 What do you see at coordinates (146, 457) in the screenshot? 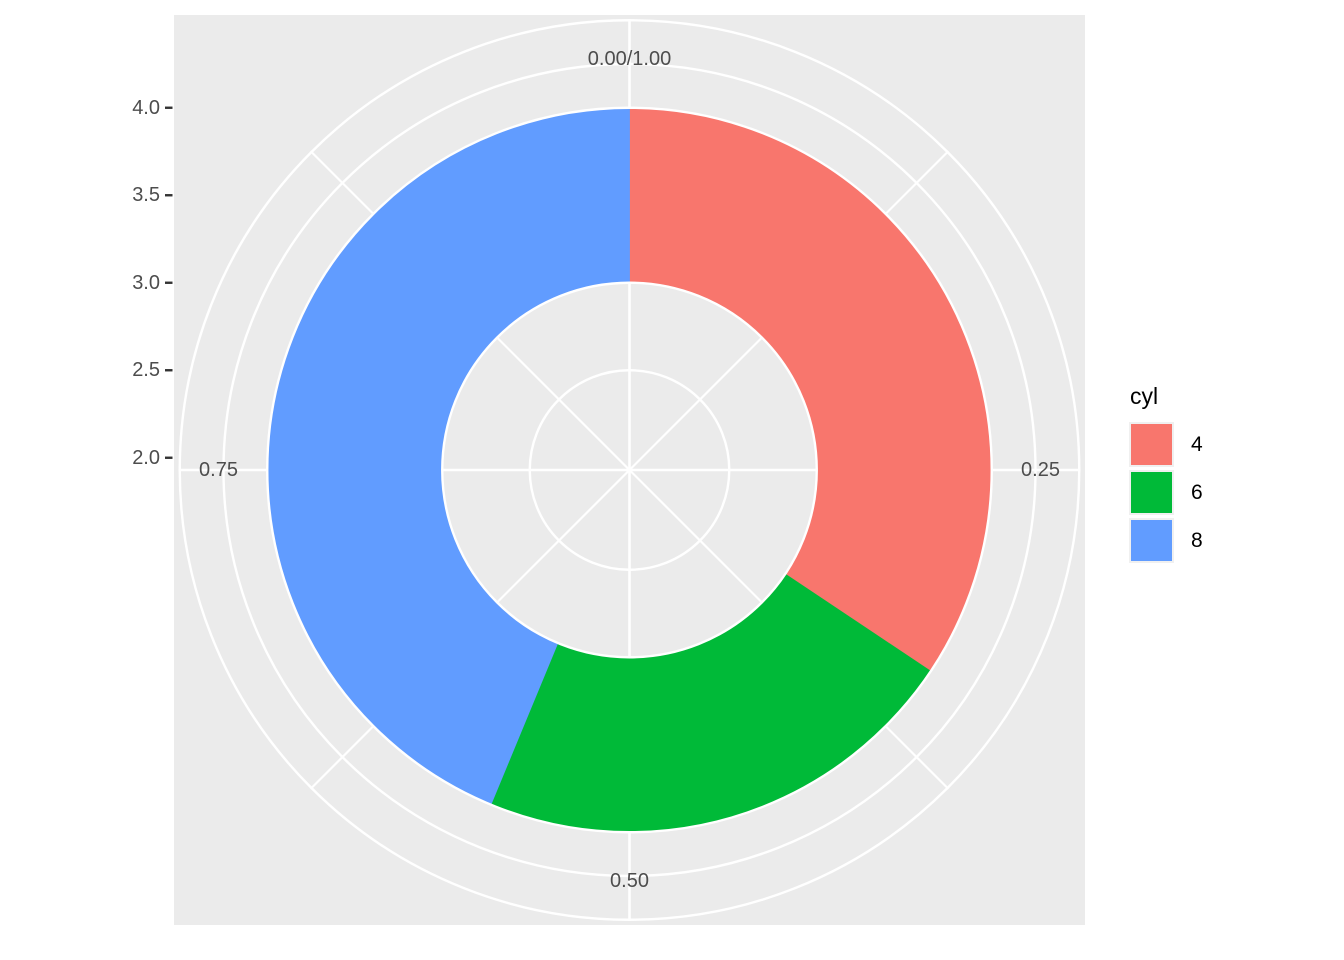
I see `r-axis-tick-label: 2.0` at bounding box center [146, 457].